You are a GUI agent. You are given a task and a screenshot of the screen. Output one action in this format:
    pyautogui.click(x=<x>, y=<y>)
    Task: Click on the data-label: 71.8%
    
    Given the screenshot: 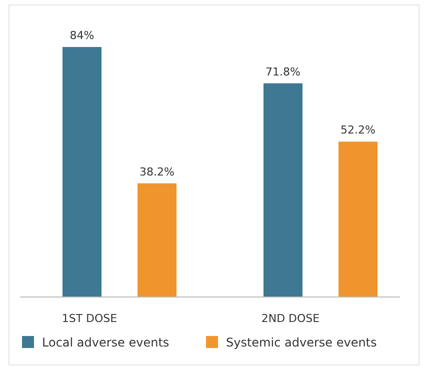 What is the action you would take?
    pyautogui.click(x=283, y=71)
    